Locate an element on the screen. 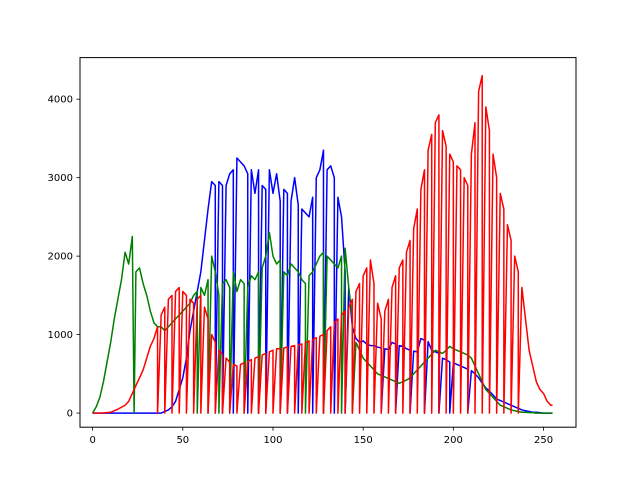  x-tick-label: 250 is located at coordinates (543, 440).